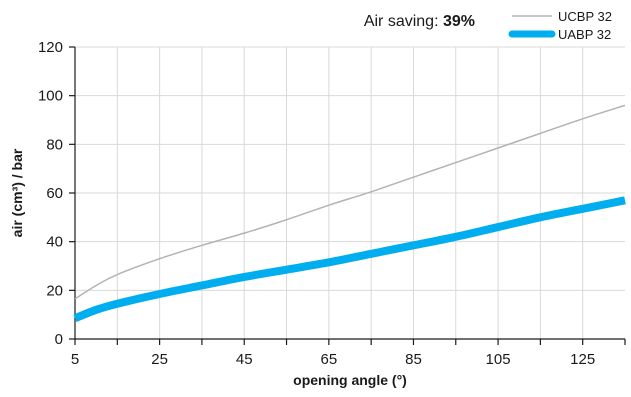 This screenshot has height=397, width=631. I want to click on y-tick-label: 40, so click(54, 242).